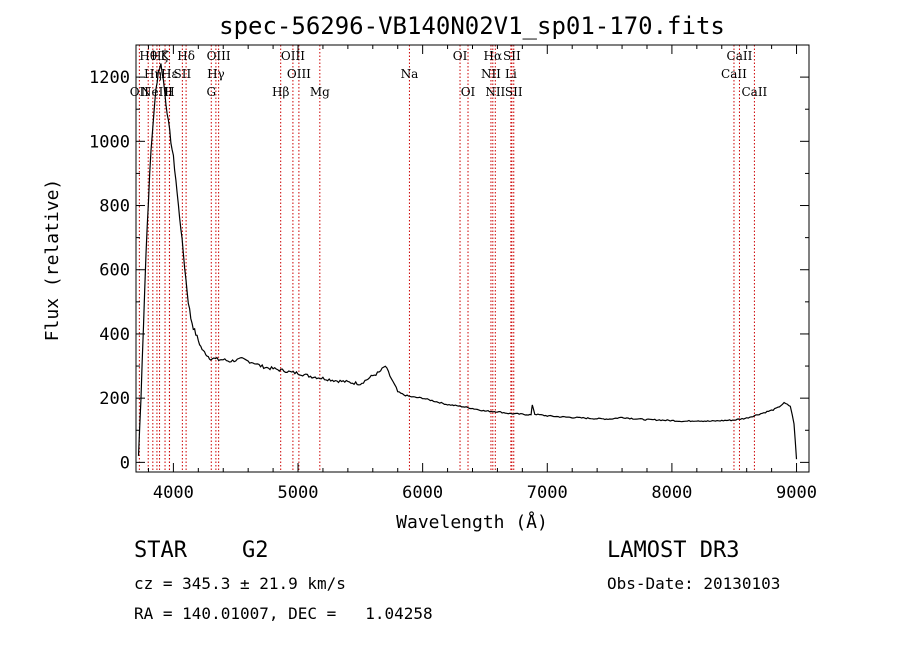 The height and width of the screenshot is (649, 900). Describe the element at coordinates (186, 56) in the screenshot. I see `line-label: Hδ` at that location.